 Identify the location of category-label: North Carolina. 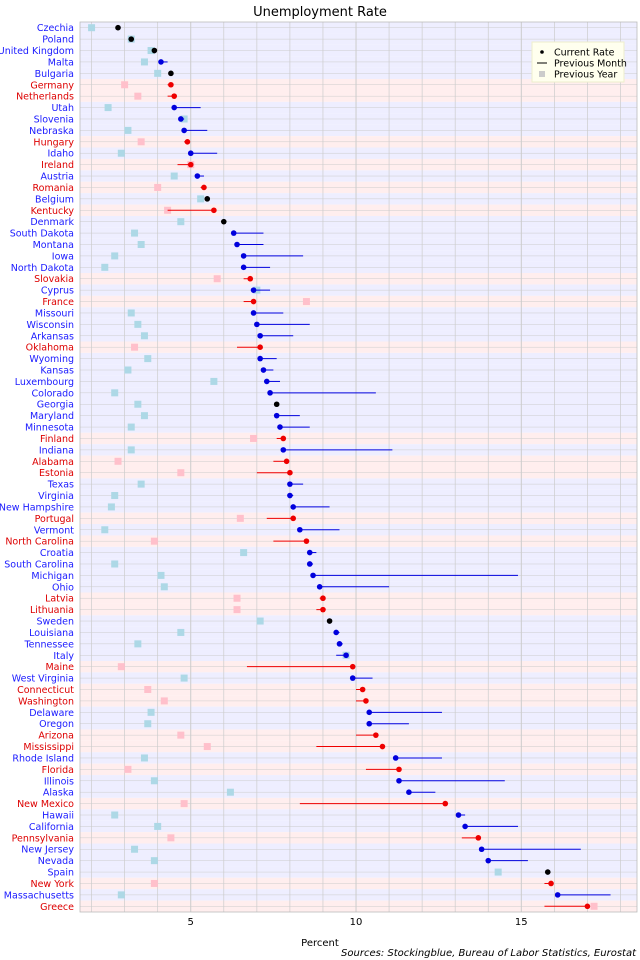
(39, 542).